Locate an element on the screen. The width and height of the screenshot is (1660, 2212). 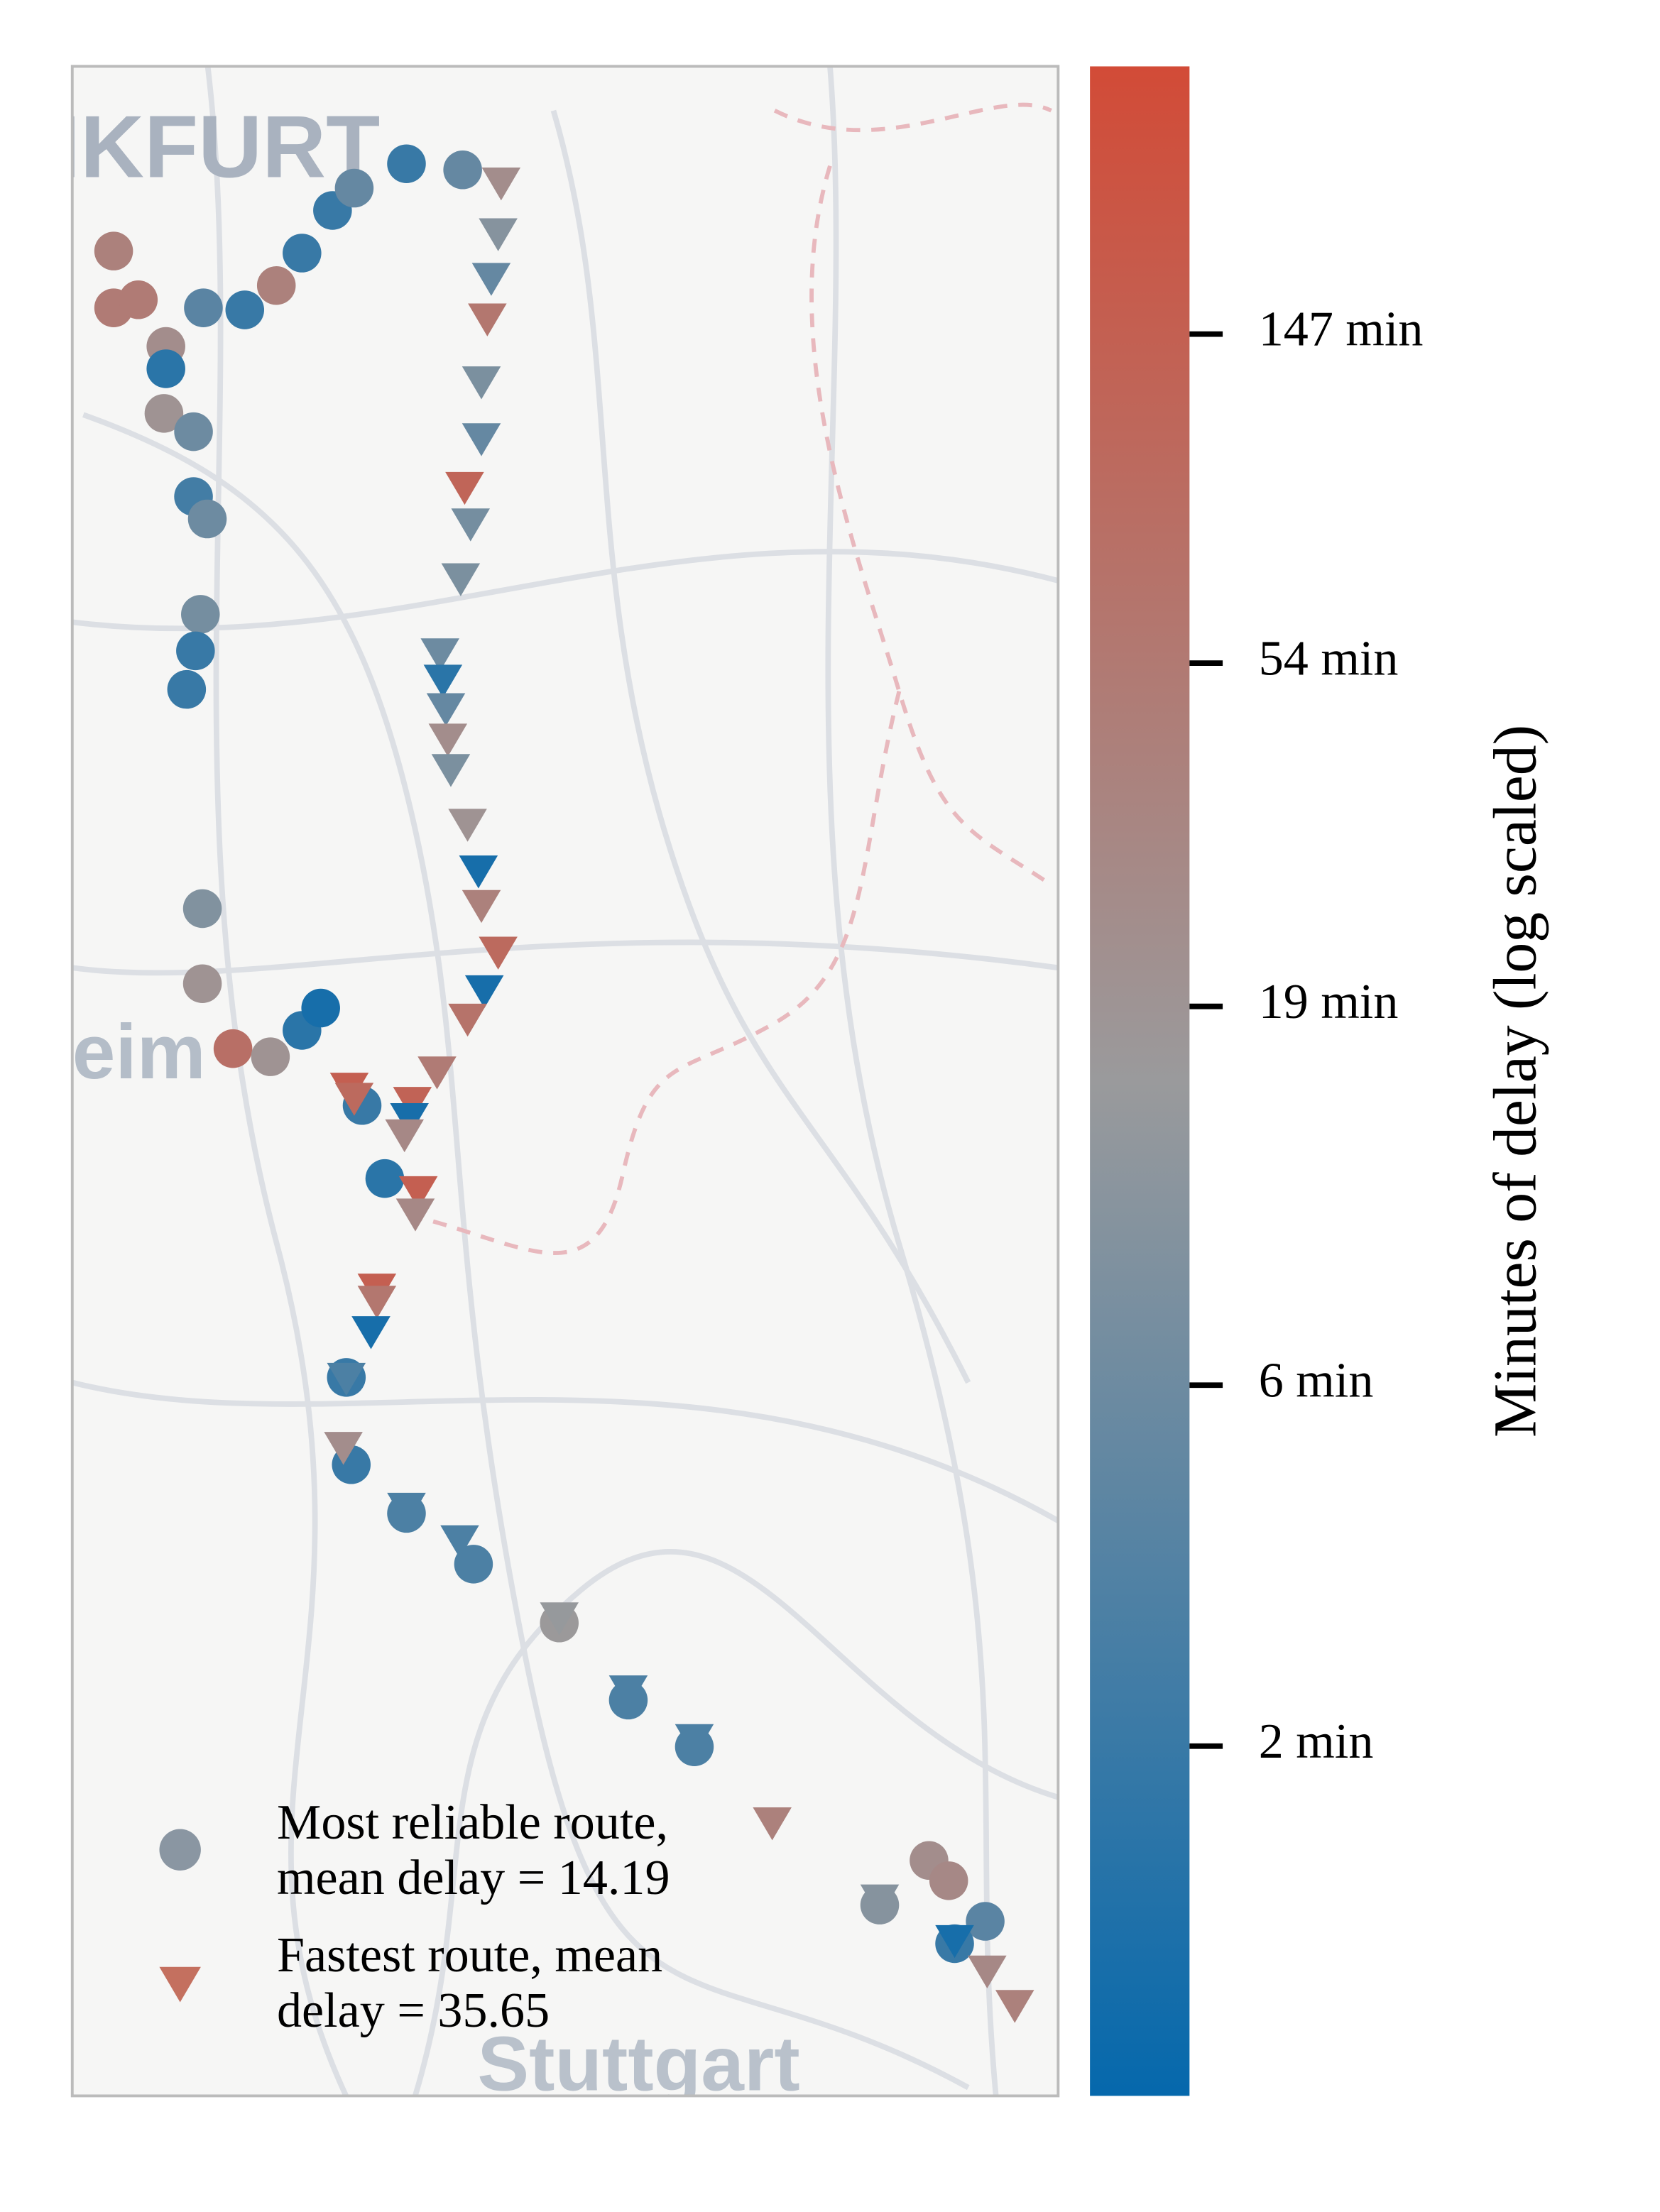
colorbar-tick-label: 2 min is located at coordinates (1317, 1741).